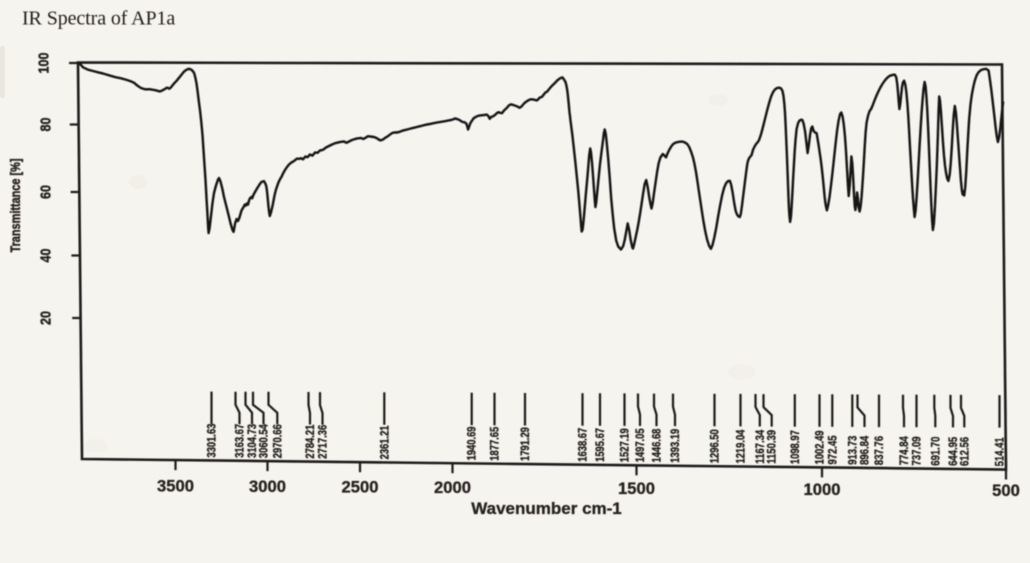 The height and width of the screenshot is (563, 1030). What do you see at coordinates (324, 442) in the screenshot?
I see `svg-text: 2717.36` at bounding box center [324, 442].